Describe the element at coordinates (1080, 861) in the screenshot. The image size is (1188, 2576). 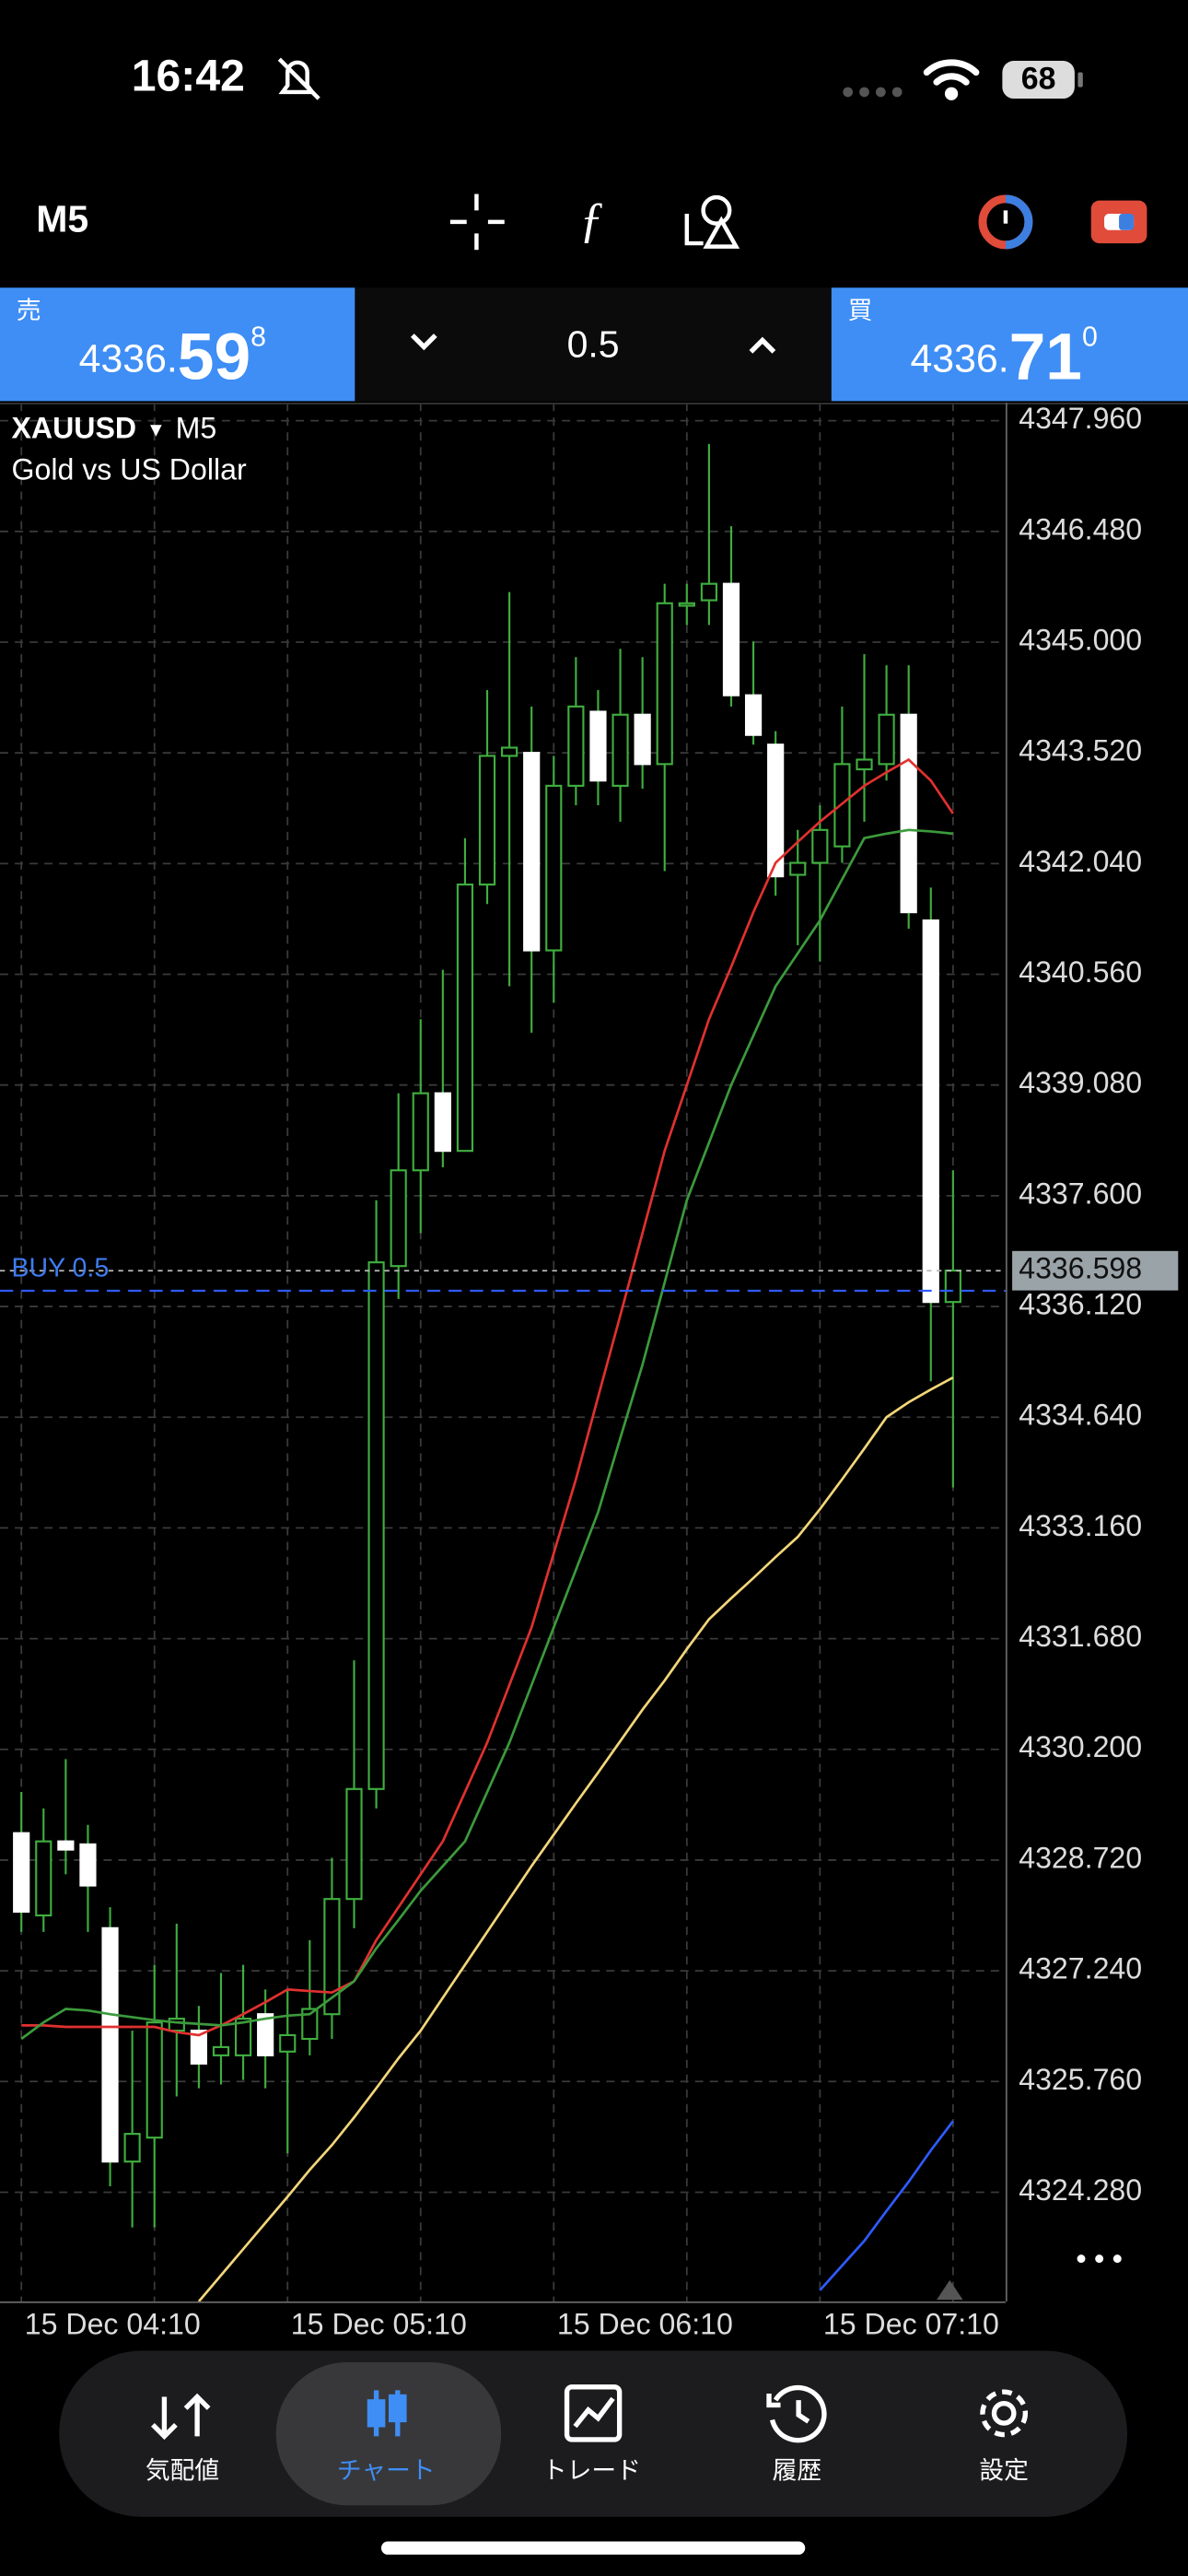
I see `y-tick-label: 4342.040` at that location.